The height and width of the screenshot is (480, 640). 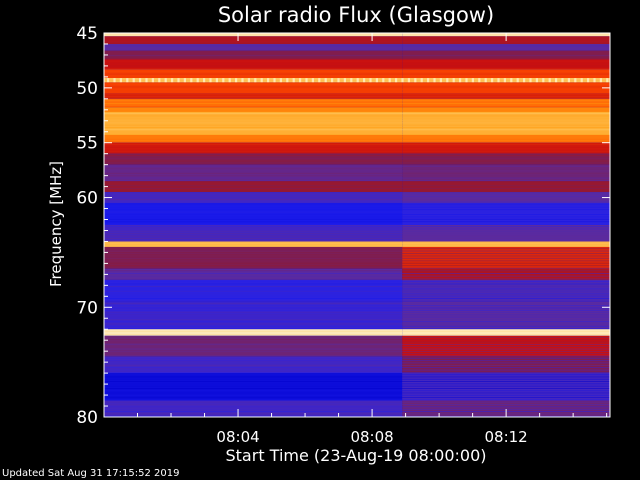 I want to click on x-tick-label: 08:04, so click(x=237, y=437).